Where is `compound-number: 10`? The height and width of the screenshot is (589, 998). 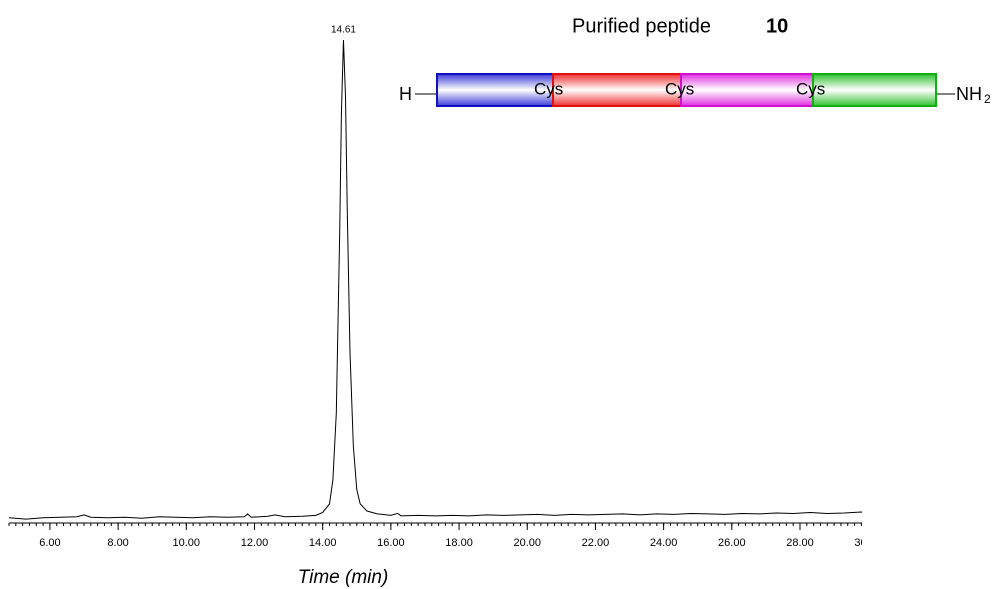 compound-number: 10 is located at coordinates (777, 26).